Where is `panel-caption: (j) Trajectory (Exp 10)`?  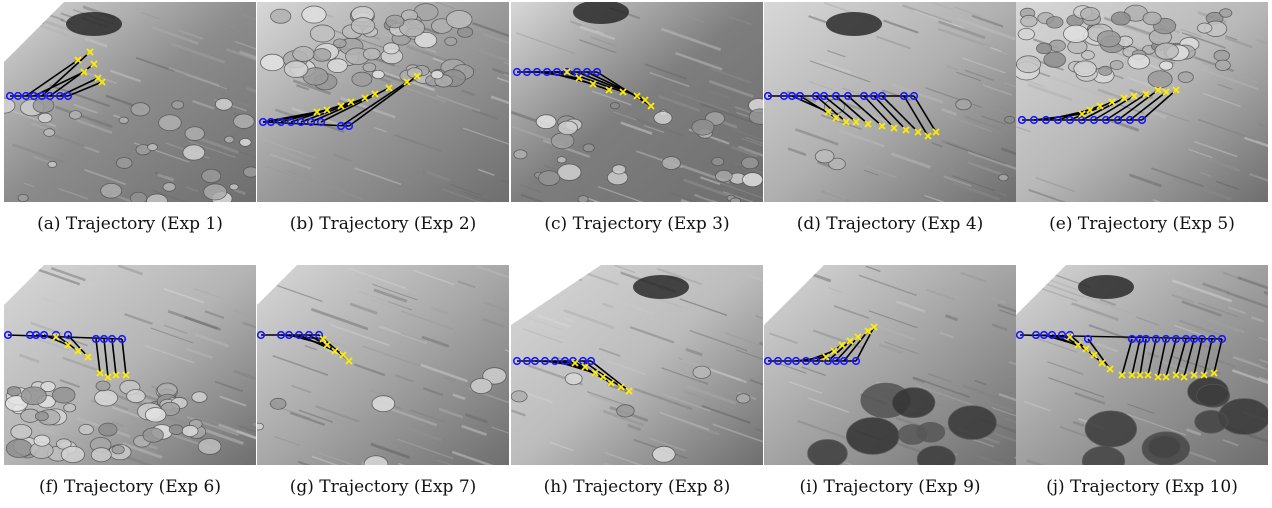 panel-caption: (j) Trajectory (Exp 10) is located at coordinates (1142, 487).